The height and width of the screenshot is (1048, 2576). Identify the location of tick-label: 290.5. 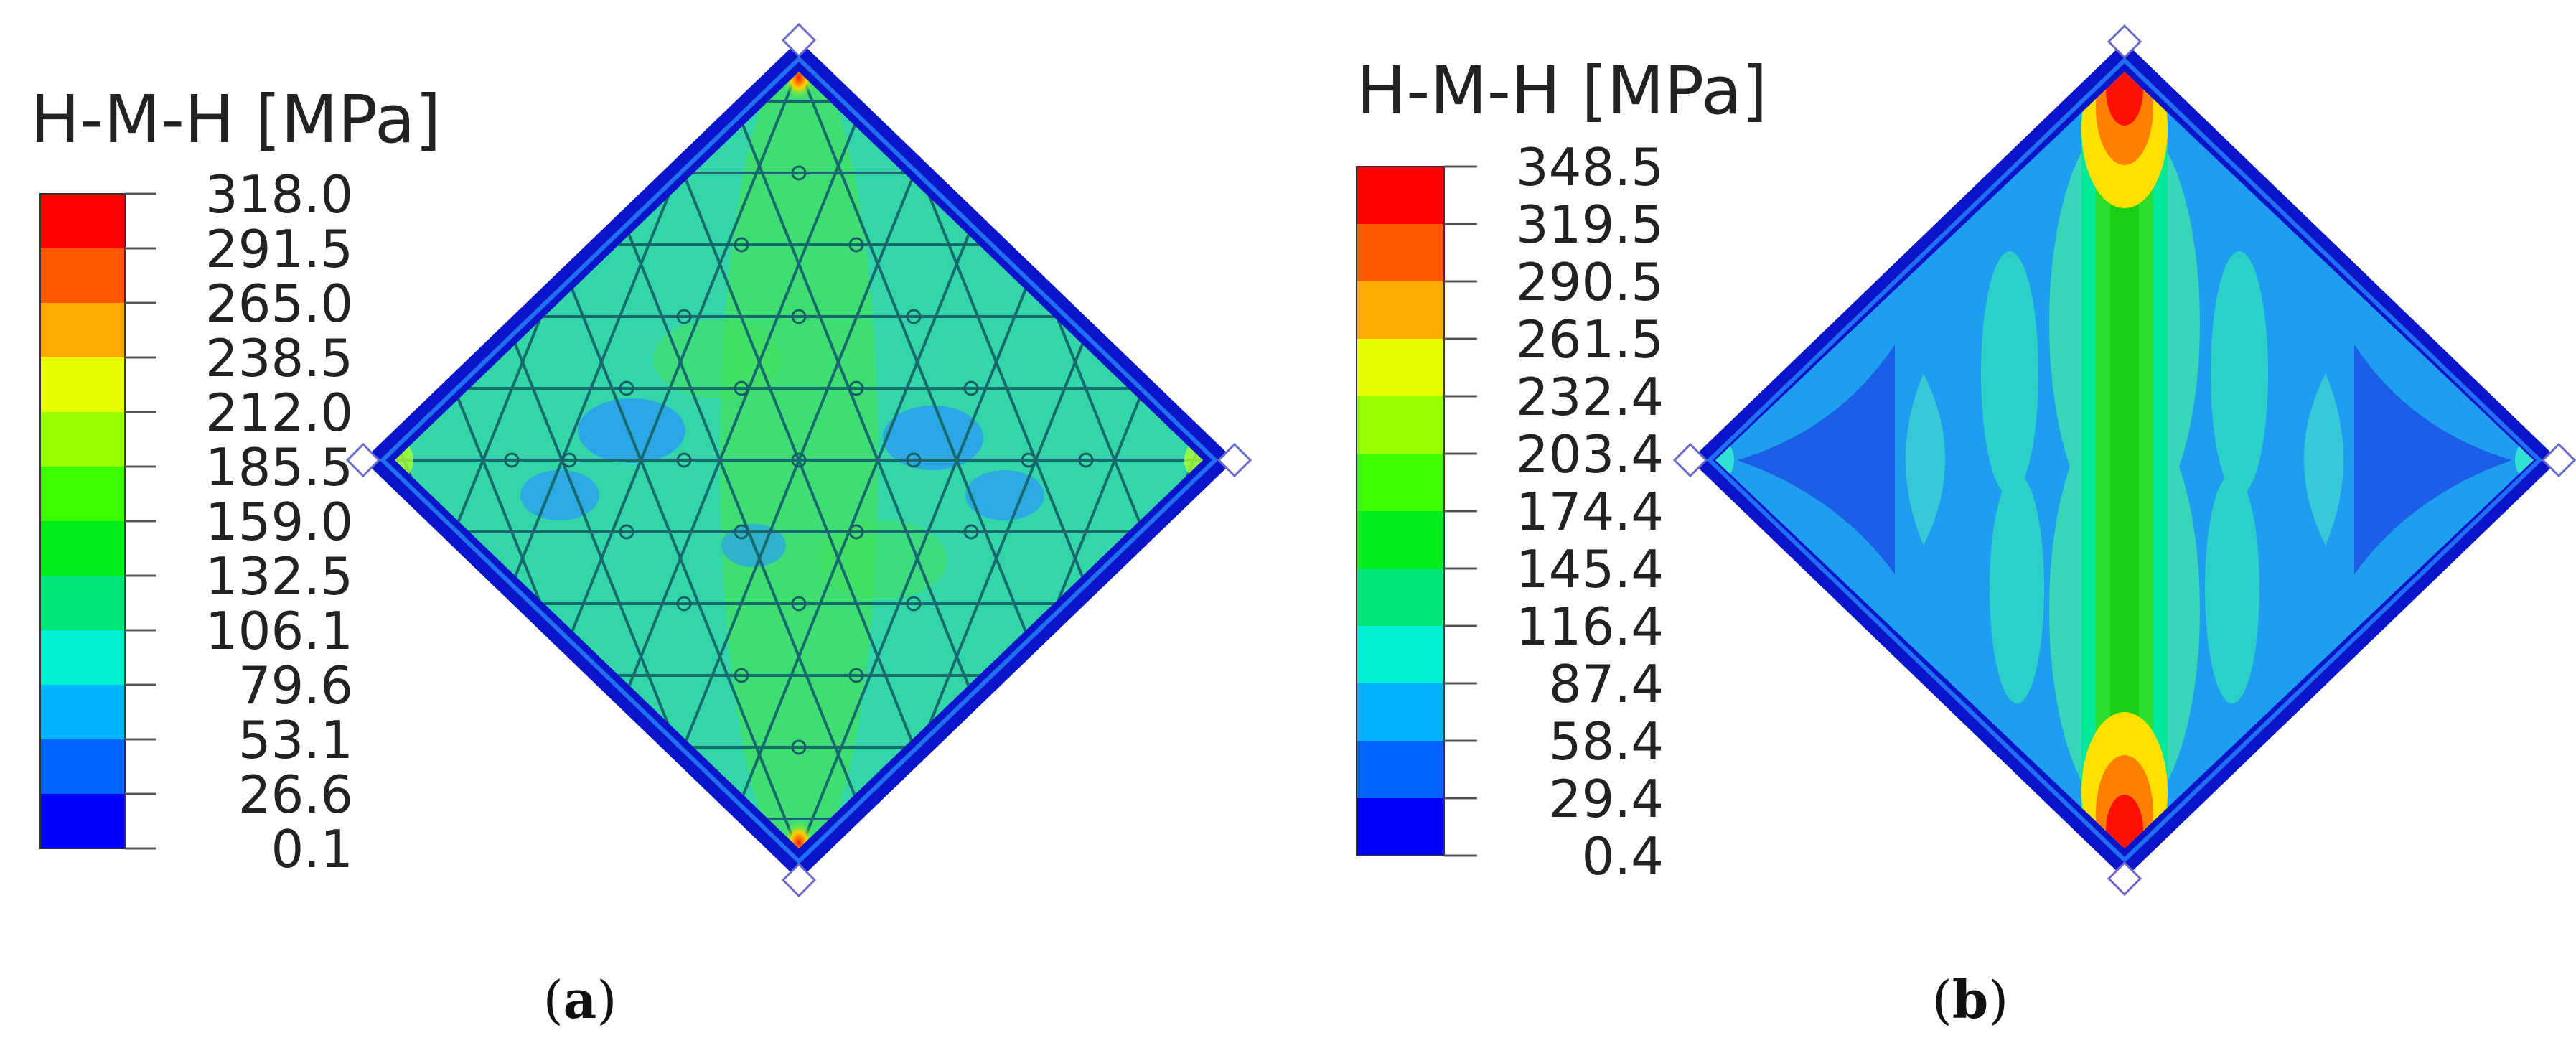
(1590, 282).